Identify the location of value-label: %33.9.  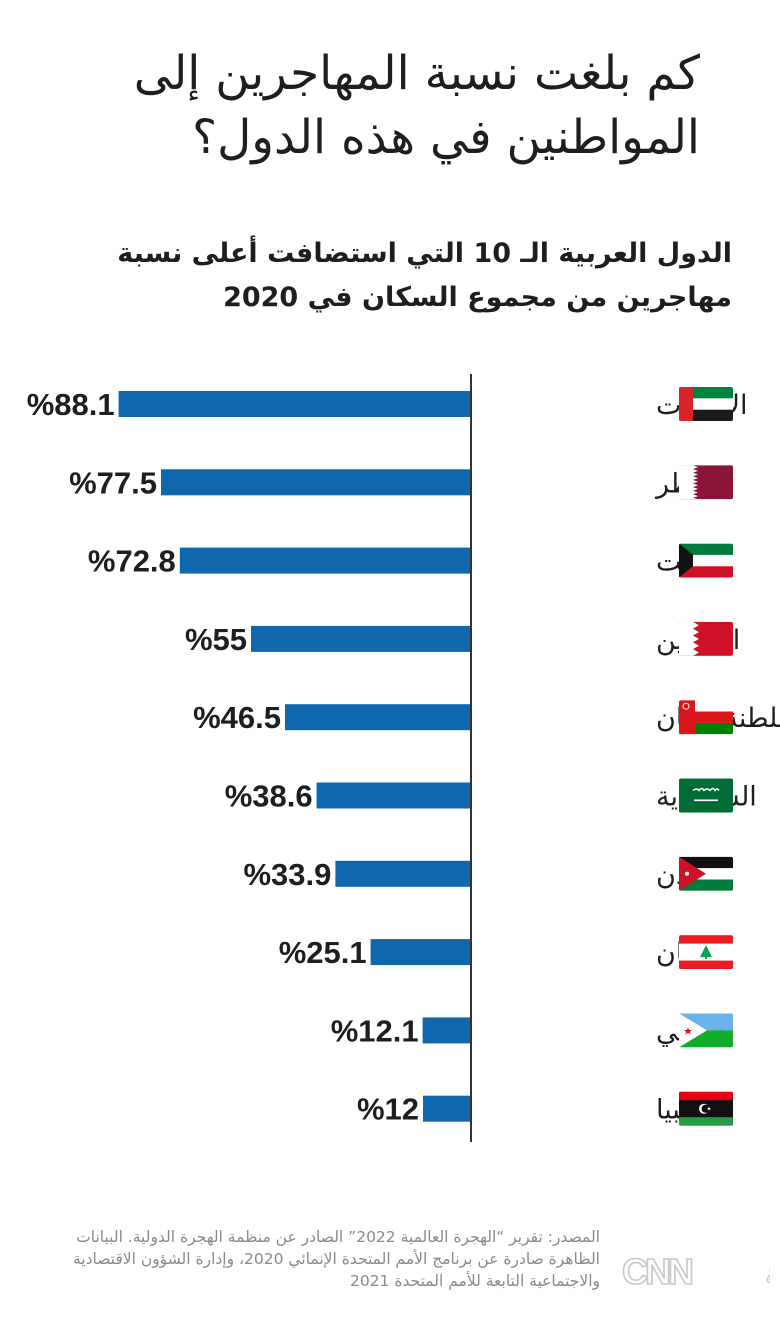
(287, 874).